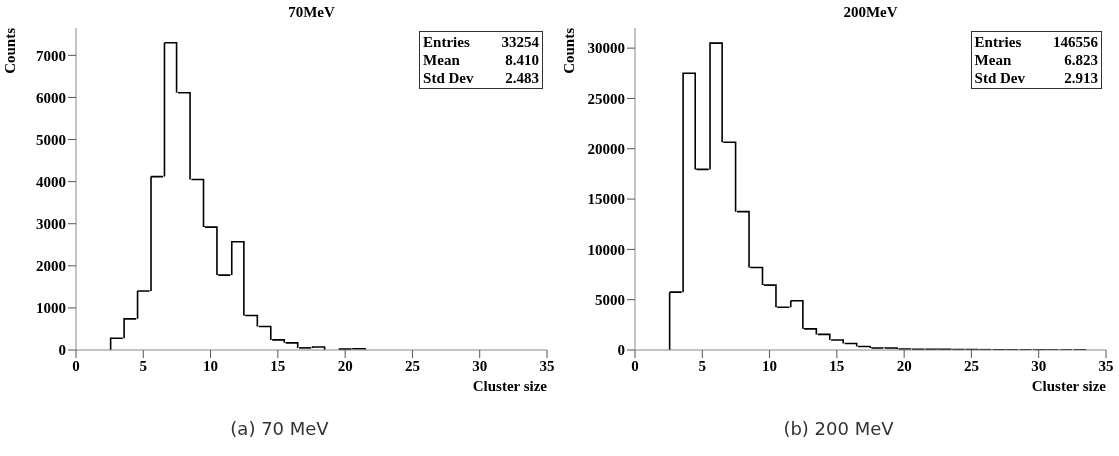 The width and height of the screenshot is (1119, 456). I want to click on chart-title: 70MeV, so click(311, 12).